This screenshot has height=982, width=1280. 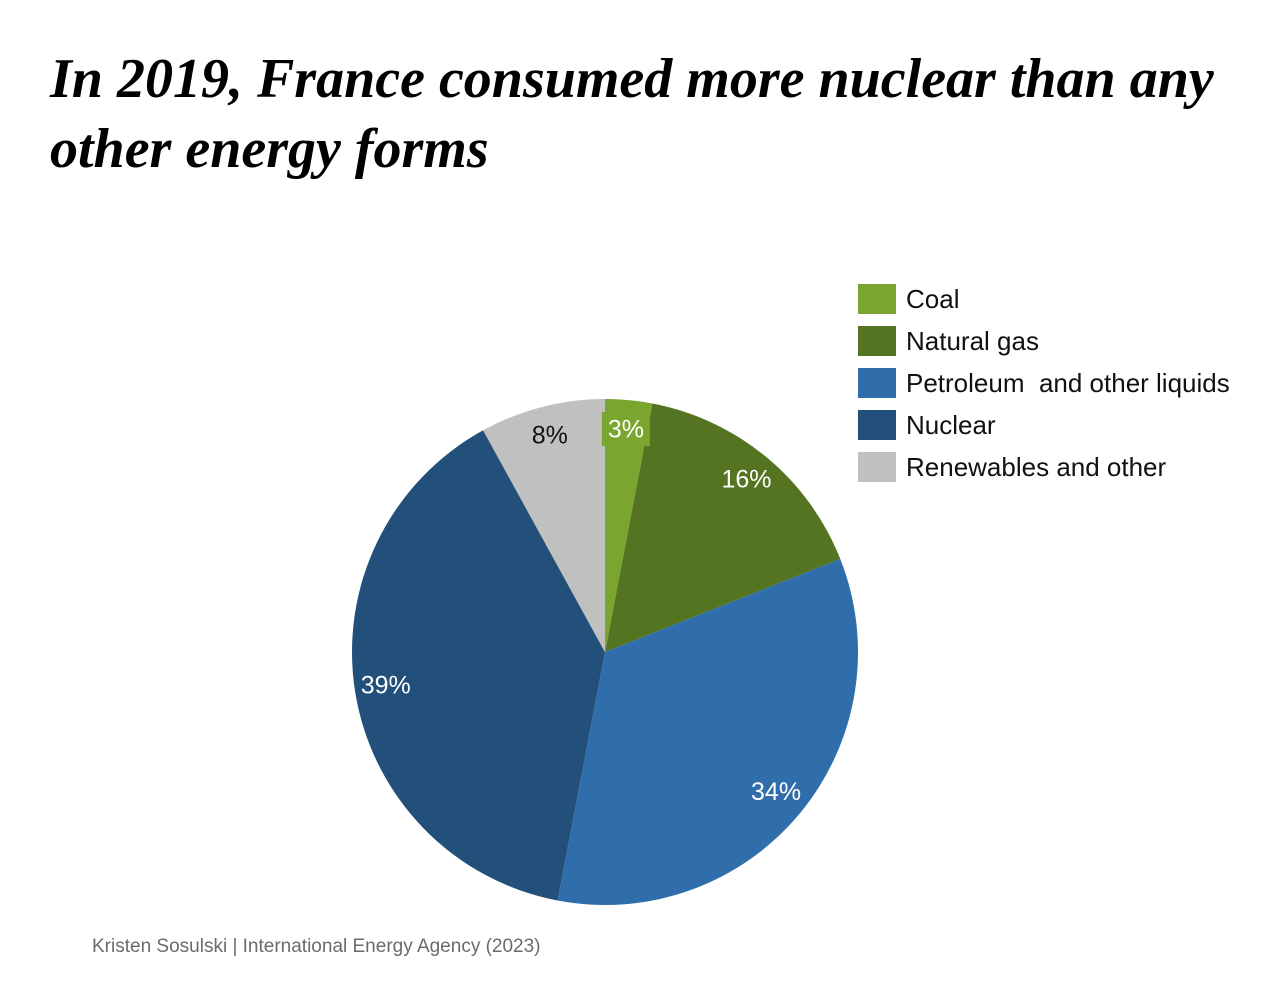 I want to click on pie-slice-coal, so click(x=629, y=525).